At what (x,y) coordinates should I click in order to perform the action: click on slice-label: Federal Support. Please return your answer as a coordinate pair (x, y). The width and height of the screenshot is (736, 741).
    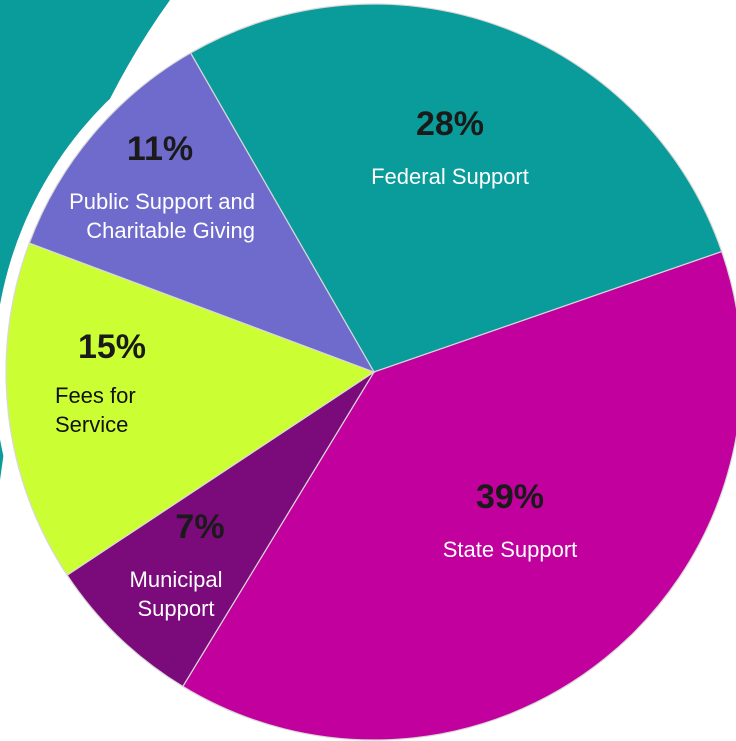
    Looking at the image, I should click on (450, 176).